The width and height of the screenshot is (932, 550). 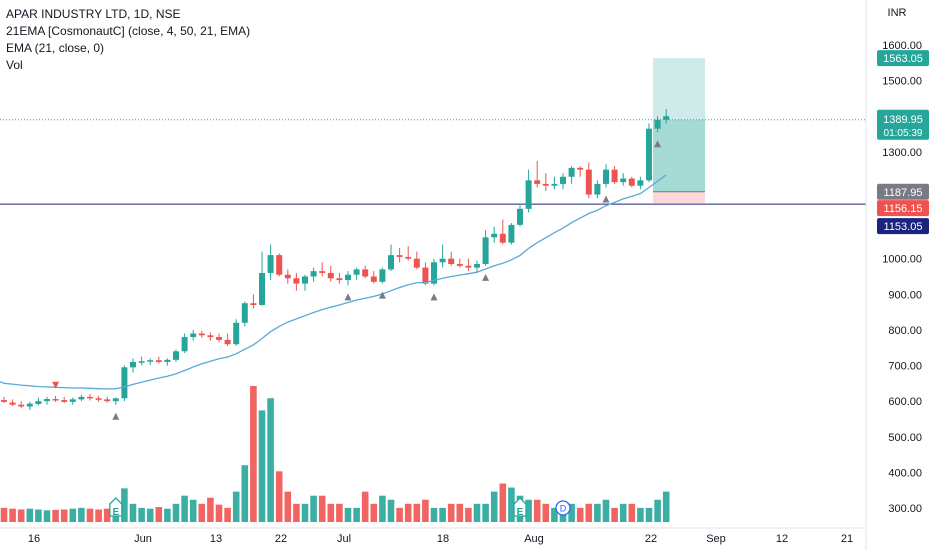 What do you see at coordinates (433, 536) in the screenshot?
I see `time-axis: 16 Jun 13 22 Jul 18 Aug 22 Sep 12 21` at bounding box center [433, 536].